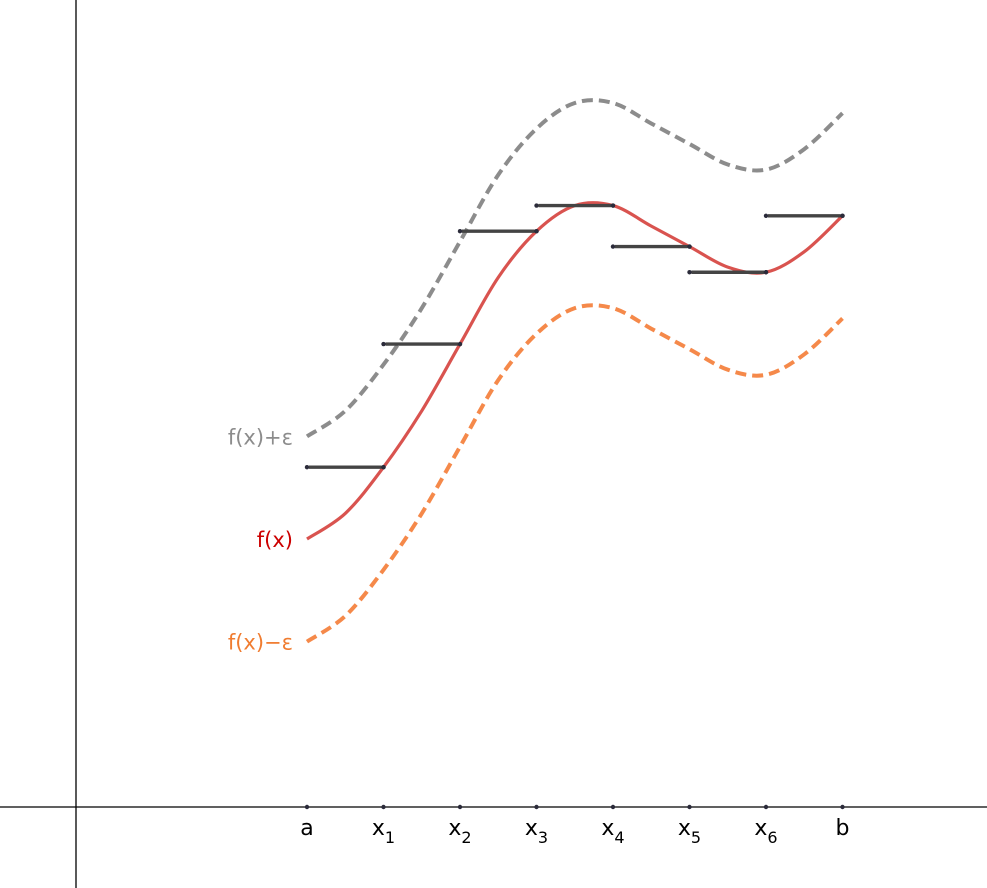  Describe the element at coordinates (843, 828) in the screenshot. I see `tick-label-b: b` at that location.